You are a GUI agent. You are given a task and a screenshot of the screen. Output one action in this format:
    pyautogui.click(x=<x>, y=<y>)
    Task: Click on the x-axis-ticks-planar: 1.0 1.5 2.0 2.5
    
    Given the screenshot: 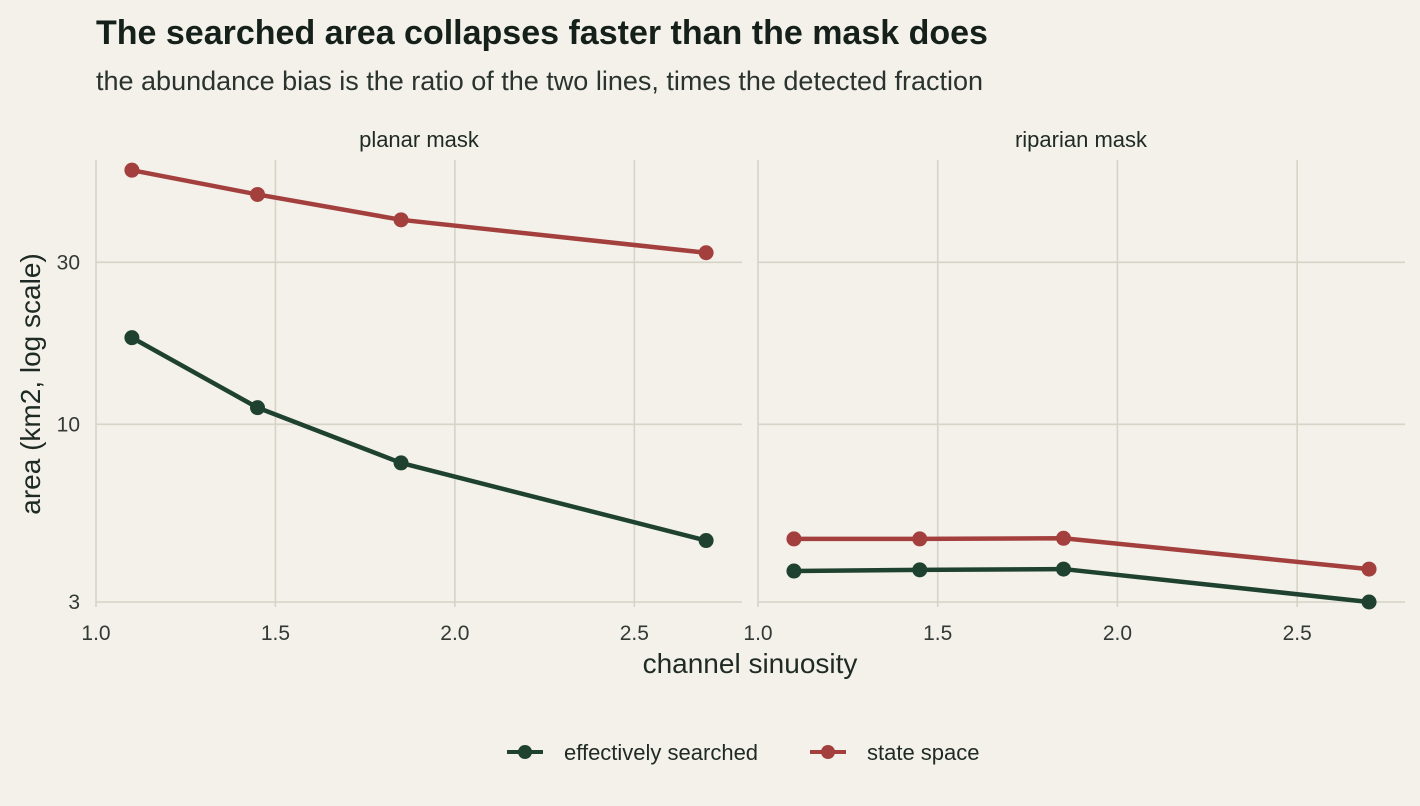 What is the action you would take?
    pyautogui.click(x=365, y=633)
    